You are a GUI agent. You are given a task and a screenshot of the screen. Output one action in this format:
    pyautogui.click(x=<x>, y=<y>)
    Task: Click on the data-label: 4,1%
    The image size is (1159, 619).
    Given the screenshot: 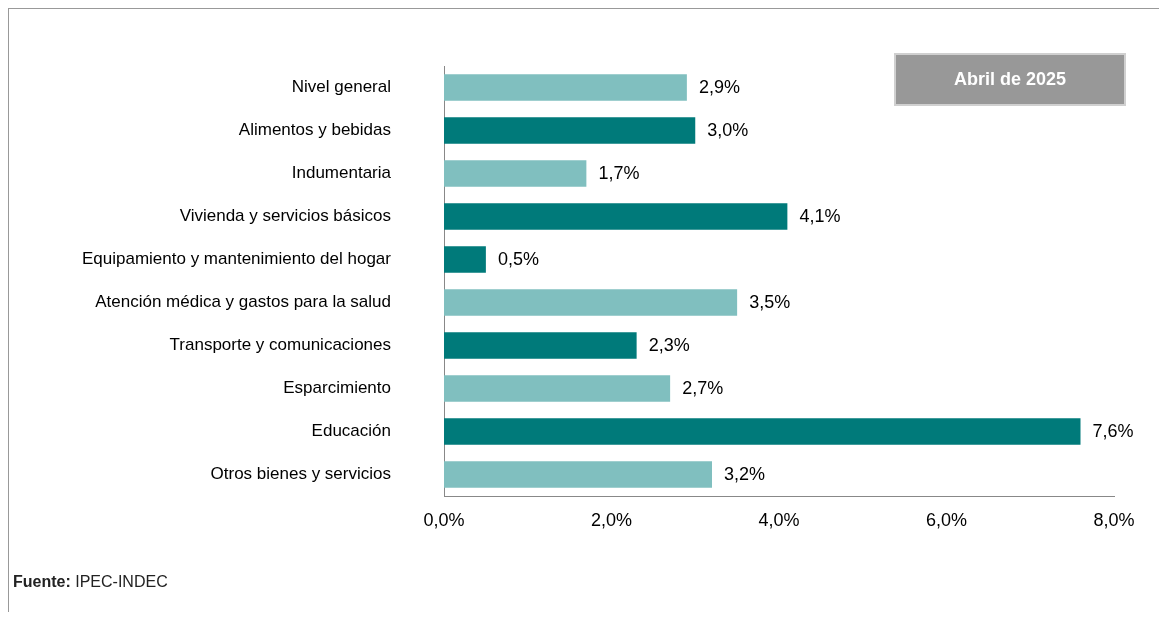 What is the action you would take?
    pyautogui.click(x=820, y=216)
    